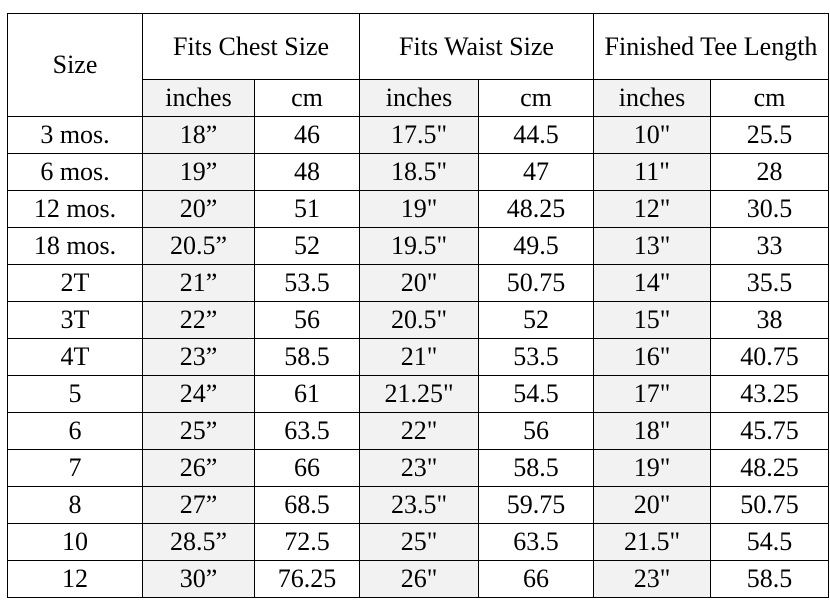  I want to click on cell-waist-inches: 18.5", so click(419, 172).